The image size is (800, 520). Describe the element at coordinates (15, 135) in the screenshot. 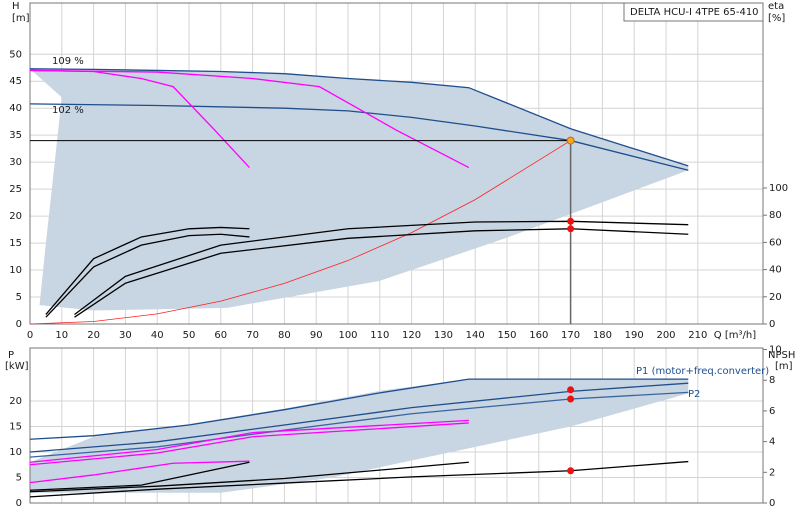

I see `y-tick-label: 35` at that location.